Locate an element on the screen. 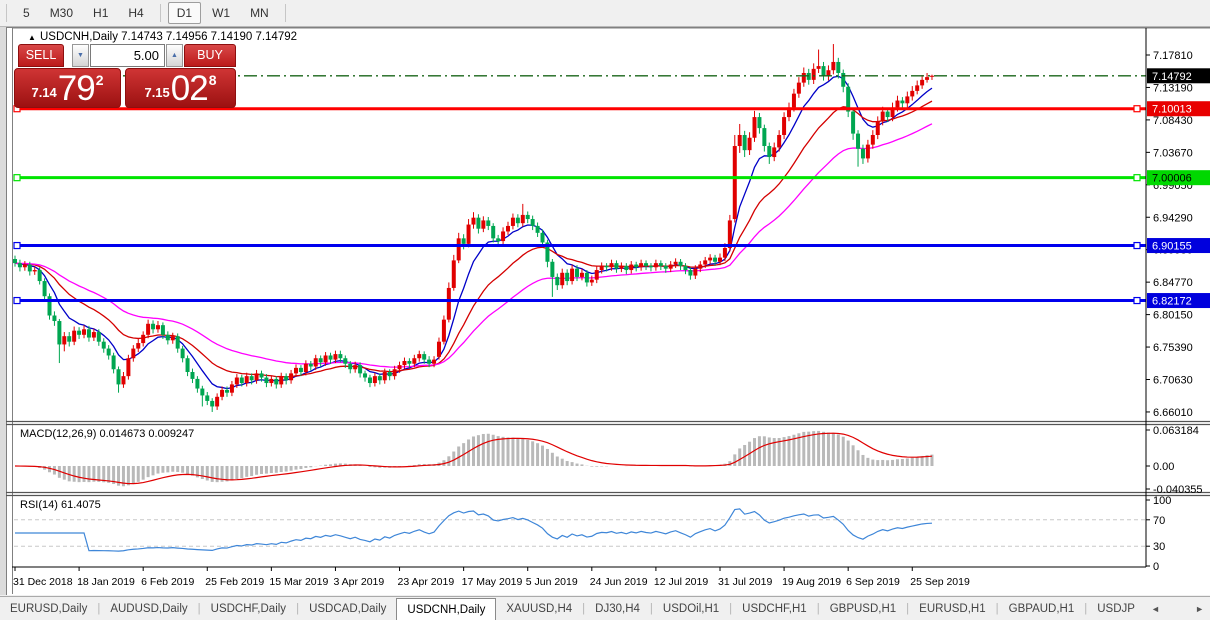 Image resolution: width=1210 pixels, height=620 pixels. chart-tab-eurusd-h1: EURUSD,H1 is located at coordinates (952, 608).